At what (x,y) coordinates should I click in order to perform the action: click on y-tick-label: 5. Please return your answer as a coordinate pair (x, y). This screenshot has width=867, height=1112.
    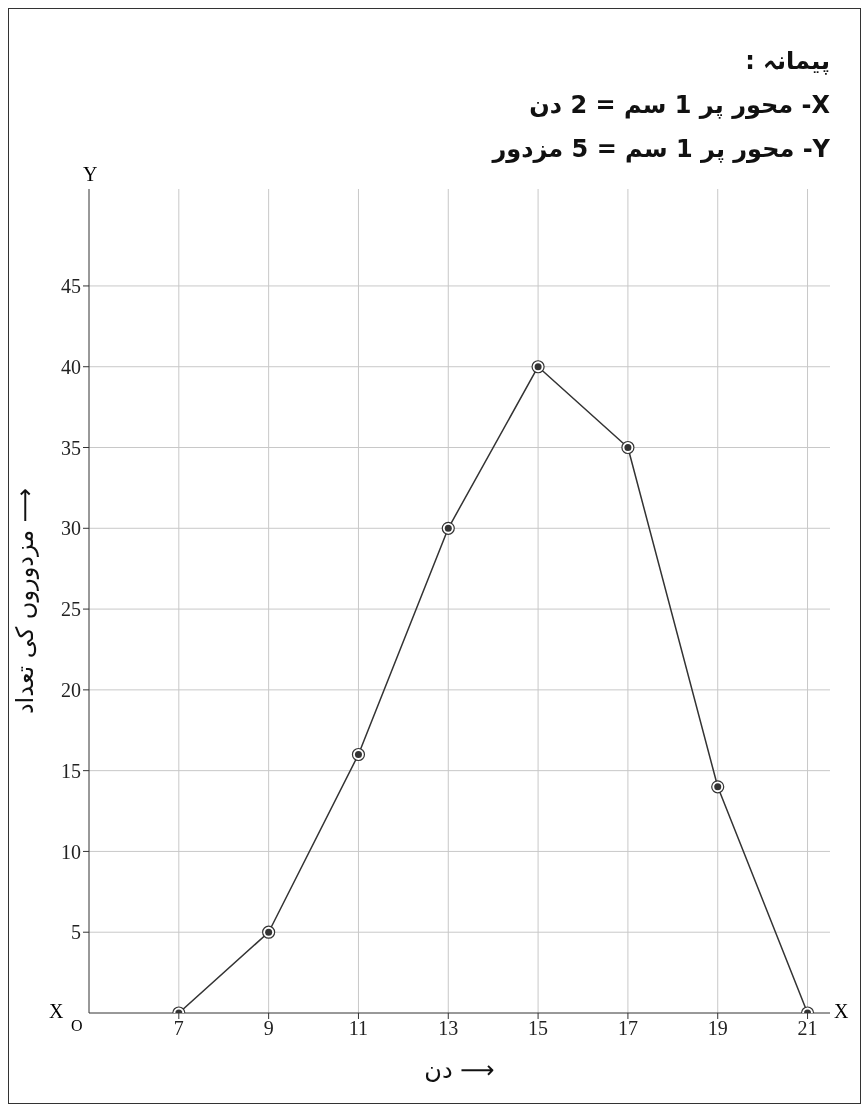
    Looking at the image, I should click on (76, 932).